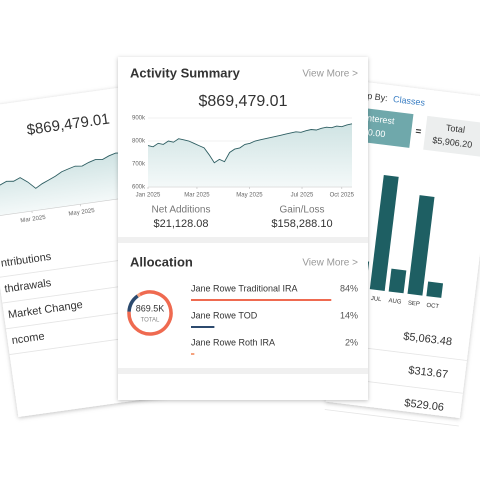 This screenshot has height=480, width=480. I want to click on account-percent: 2%, so click(351, 342).